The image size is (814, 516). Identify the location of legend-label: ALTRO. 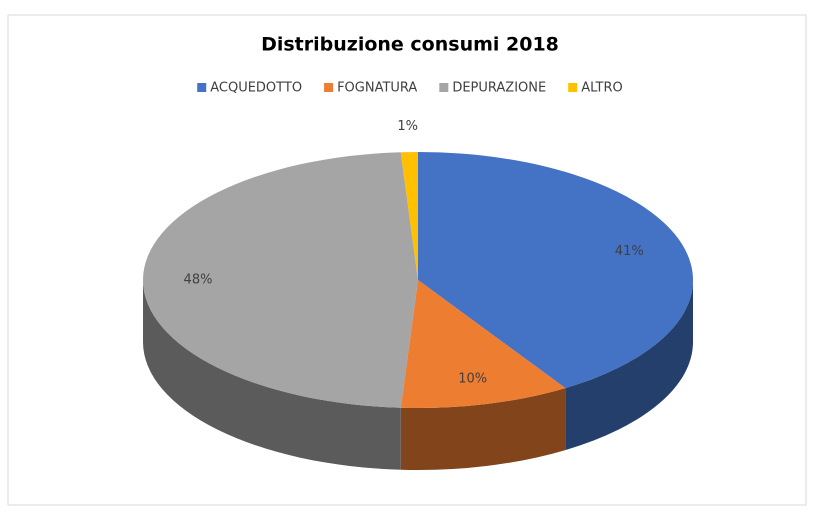
(602, 88).